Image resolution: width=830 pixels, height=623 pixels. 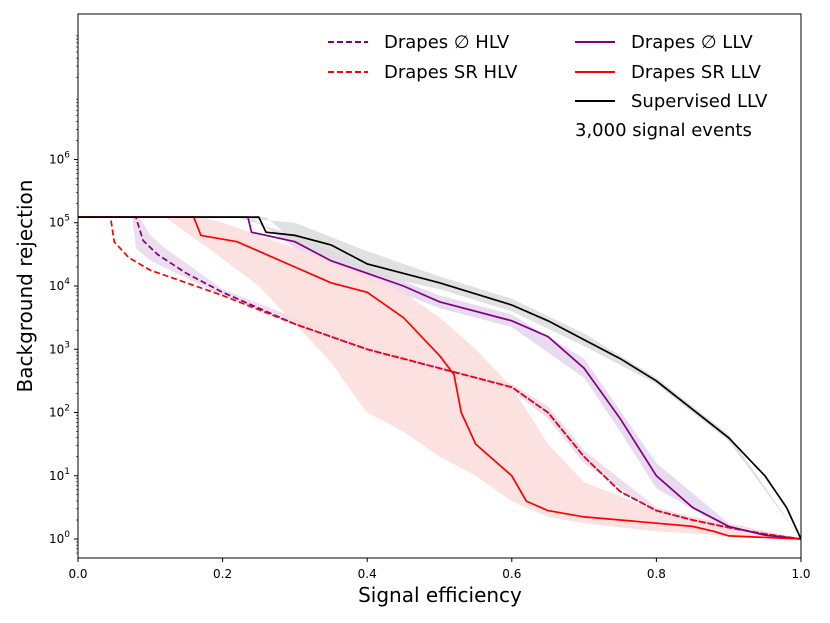 I want to click on y-axis-label: Background rejection, so click(x=25, y=286).